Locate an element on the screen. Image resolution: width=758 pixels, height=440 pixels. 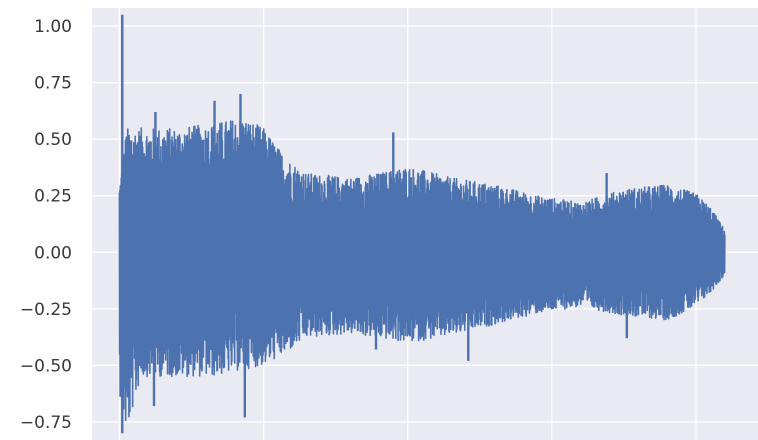
y-tick-label: 1.00 is located at coordinates (53, 27).